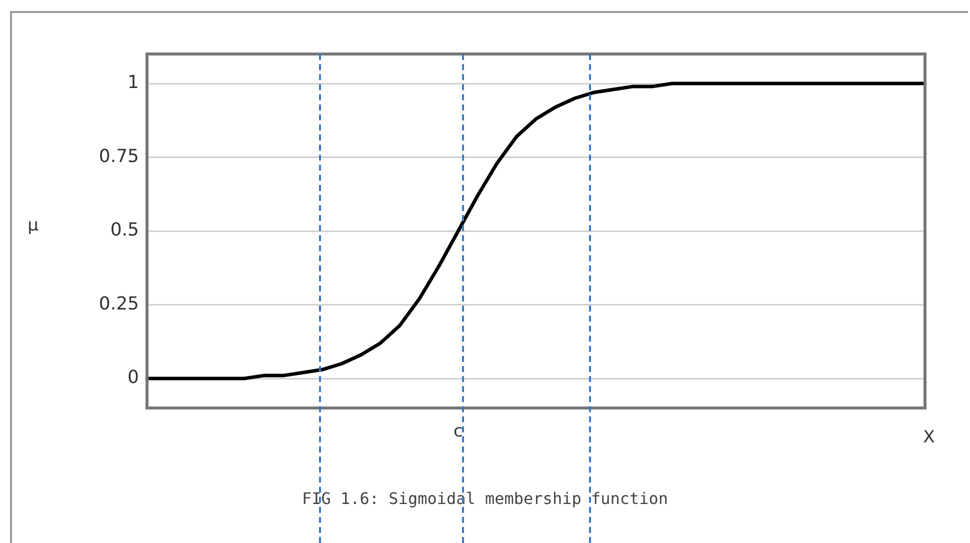  What do you see at coordinates (929, 437) in the screenshot?
I see `x-axis-title: X` at bounding box center [929, 437].